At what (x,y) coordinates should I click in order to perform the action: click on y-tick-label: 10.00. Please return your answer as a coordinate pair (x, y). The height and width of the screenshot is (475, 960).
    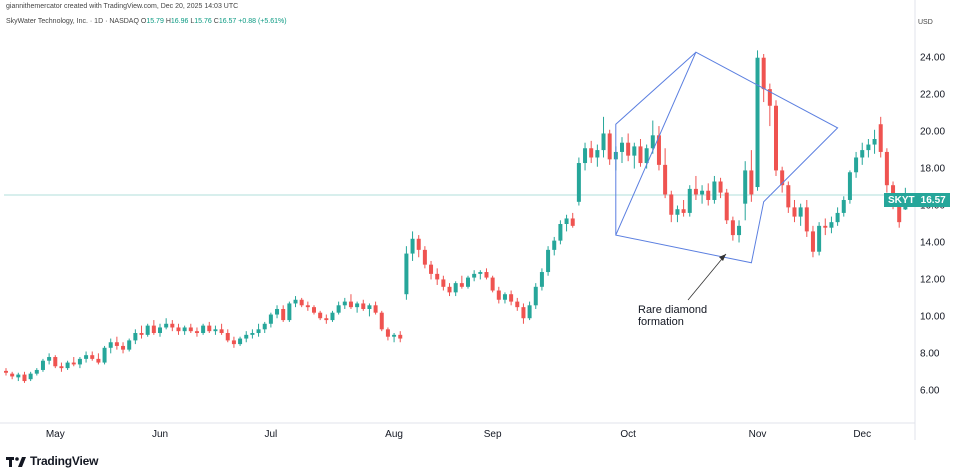
    Looking at the image, I should click on (932, 316).